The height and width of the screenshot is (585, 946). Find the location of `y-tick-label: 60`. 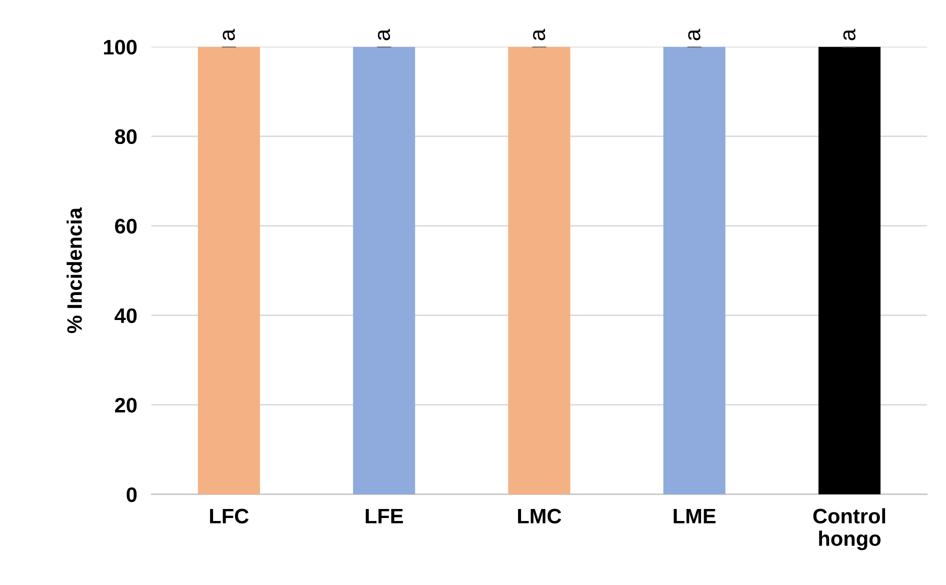

y-tick-label: 60 is located at coordinates (126, 226).